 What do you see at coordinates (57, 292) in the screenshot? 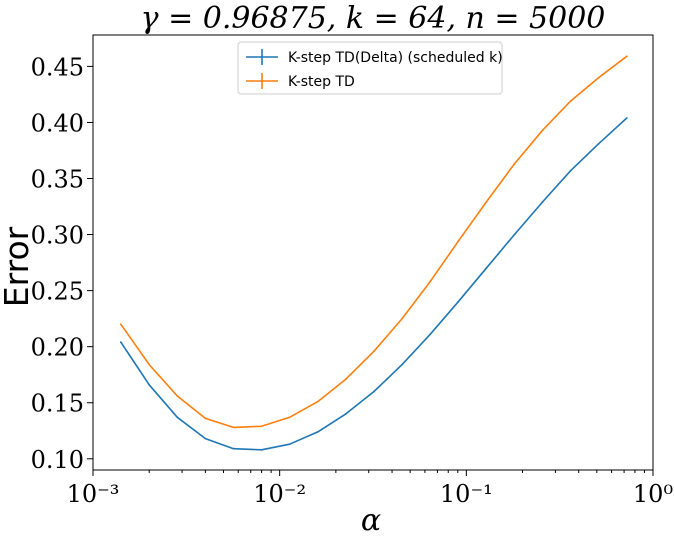
I see `y-tick-label: 0.25` at bounding box center [57, 292].